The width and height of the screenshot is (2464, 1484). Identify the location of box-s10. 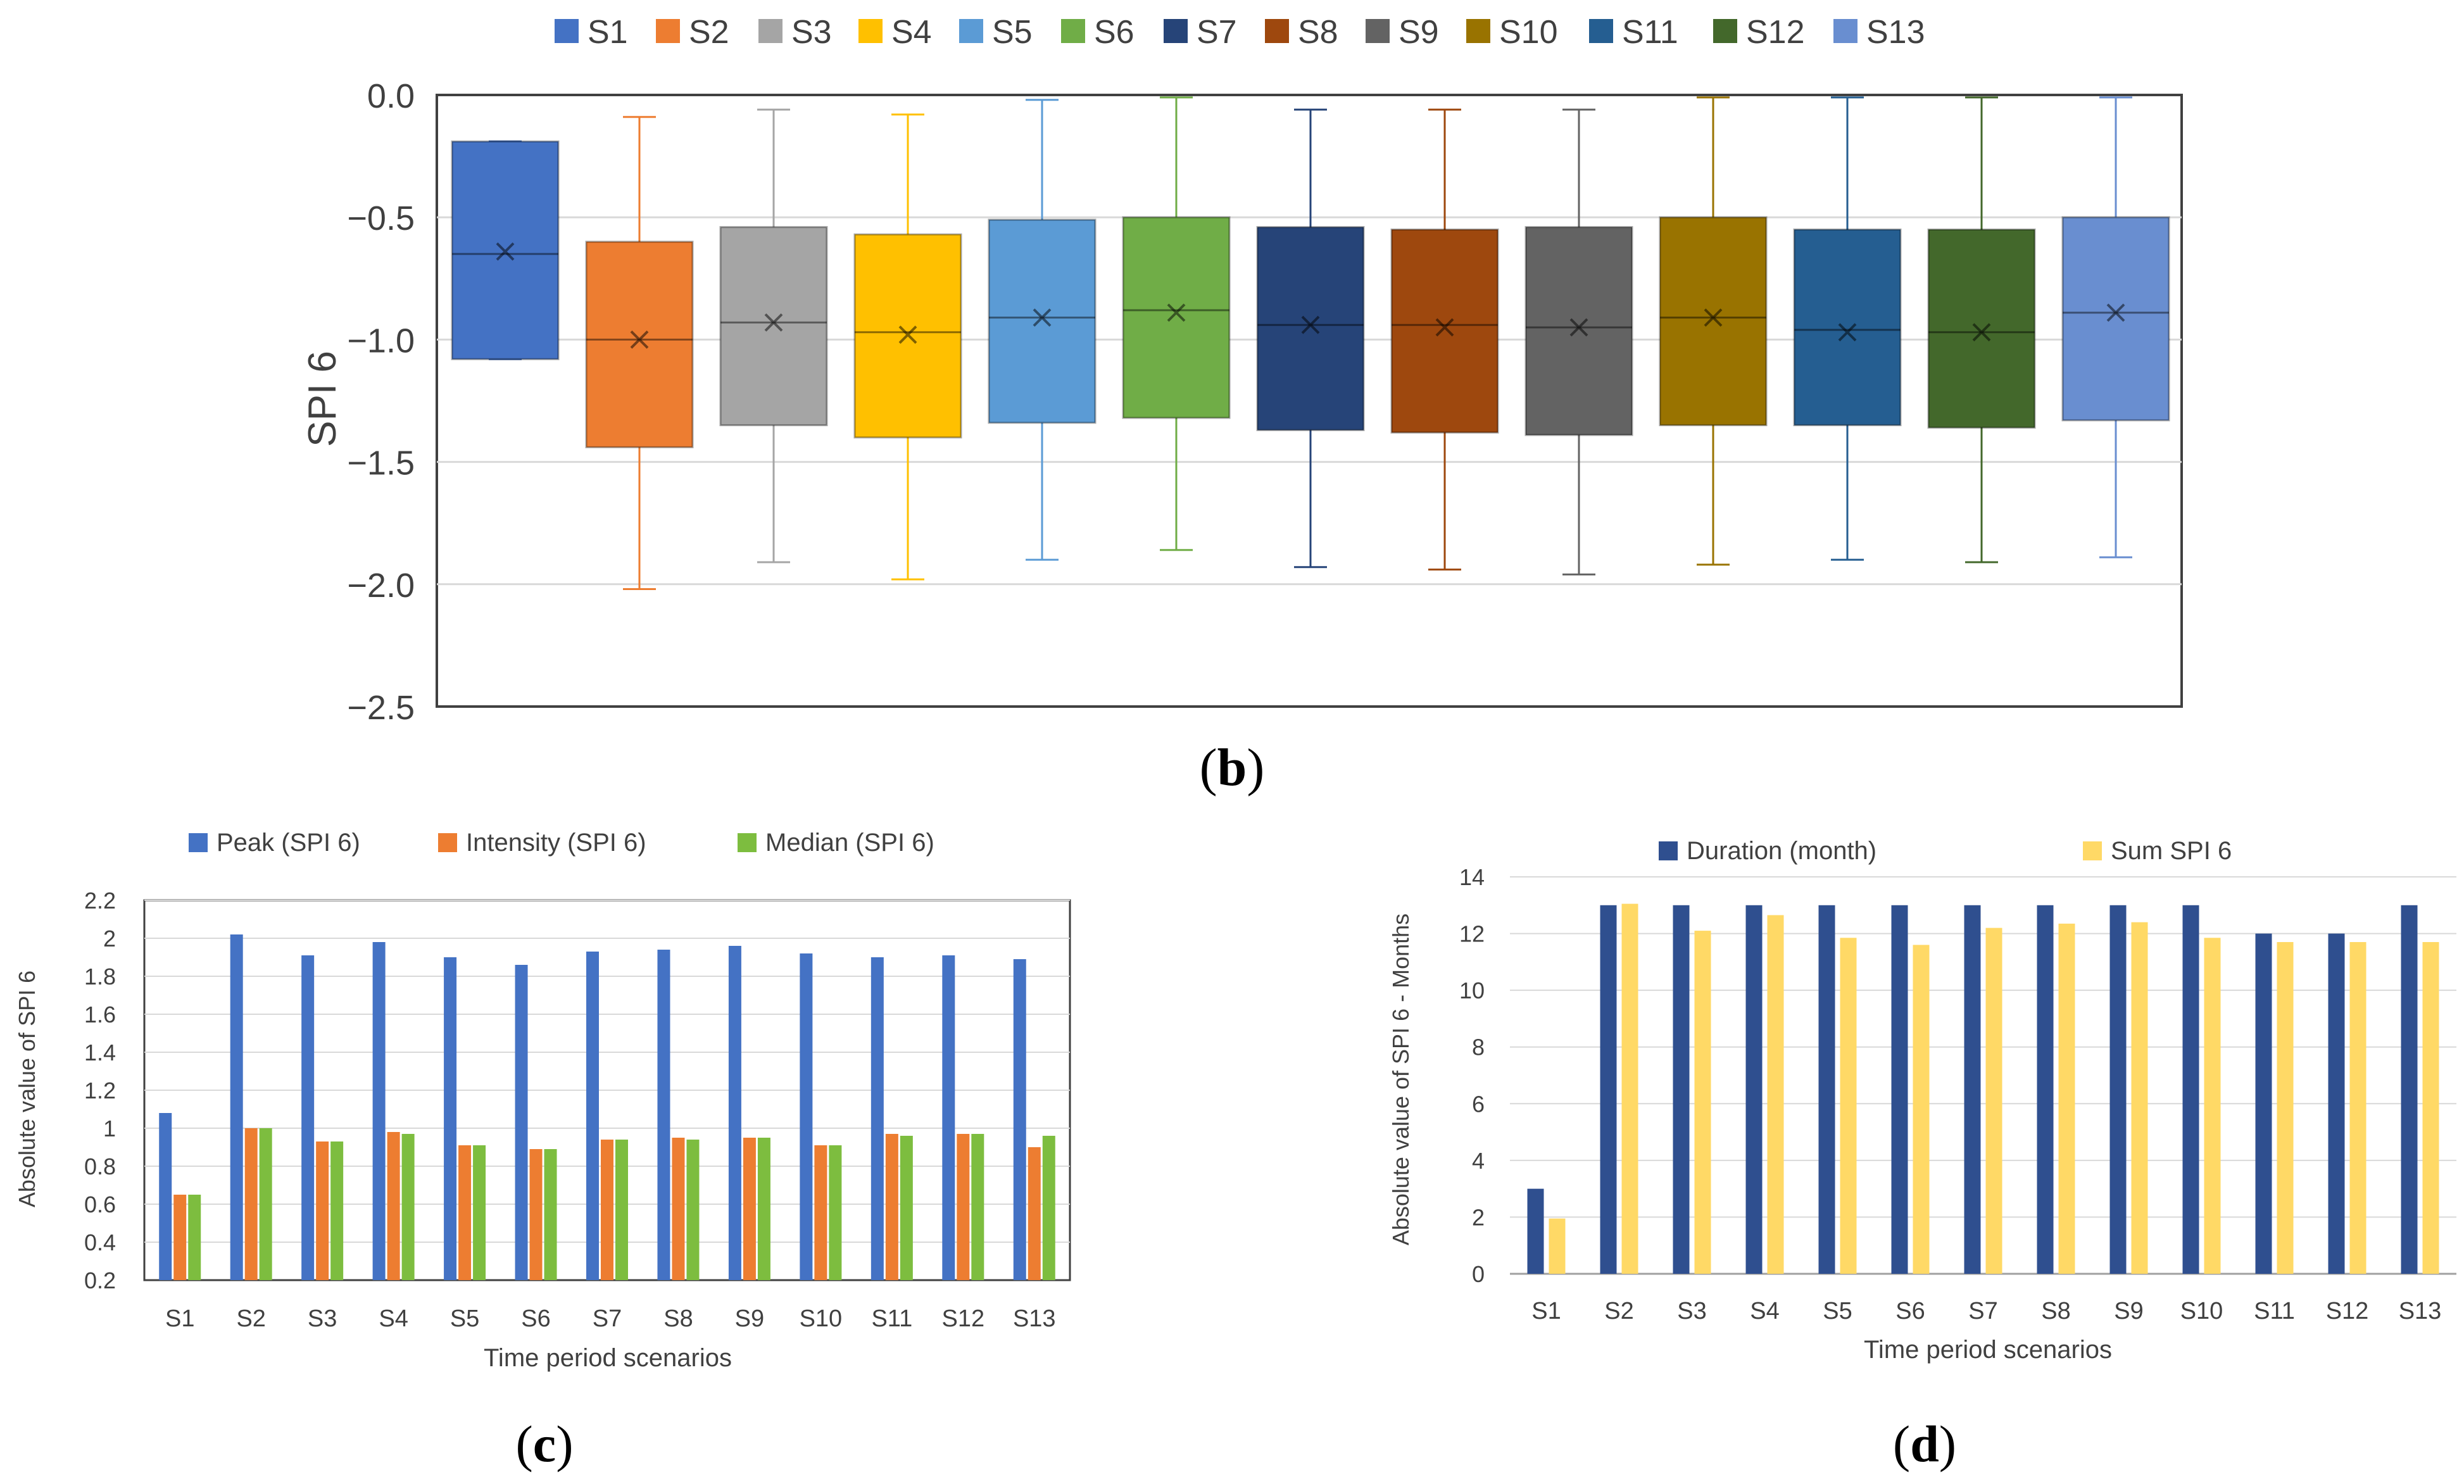
(1713, 331).